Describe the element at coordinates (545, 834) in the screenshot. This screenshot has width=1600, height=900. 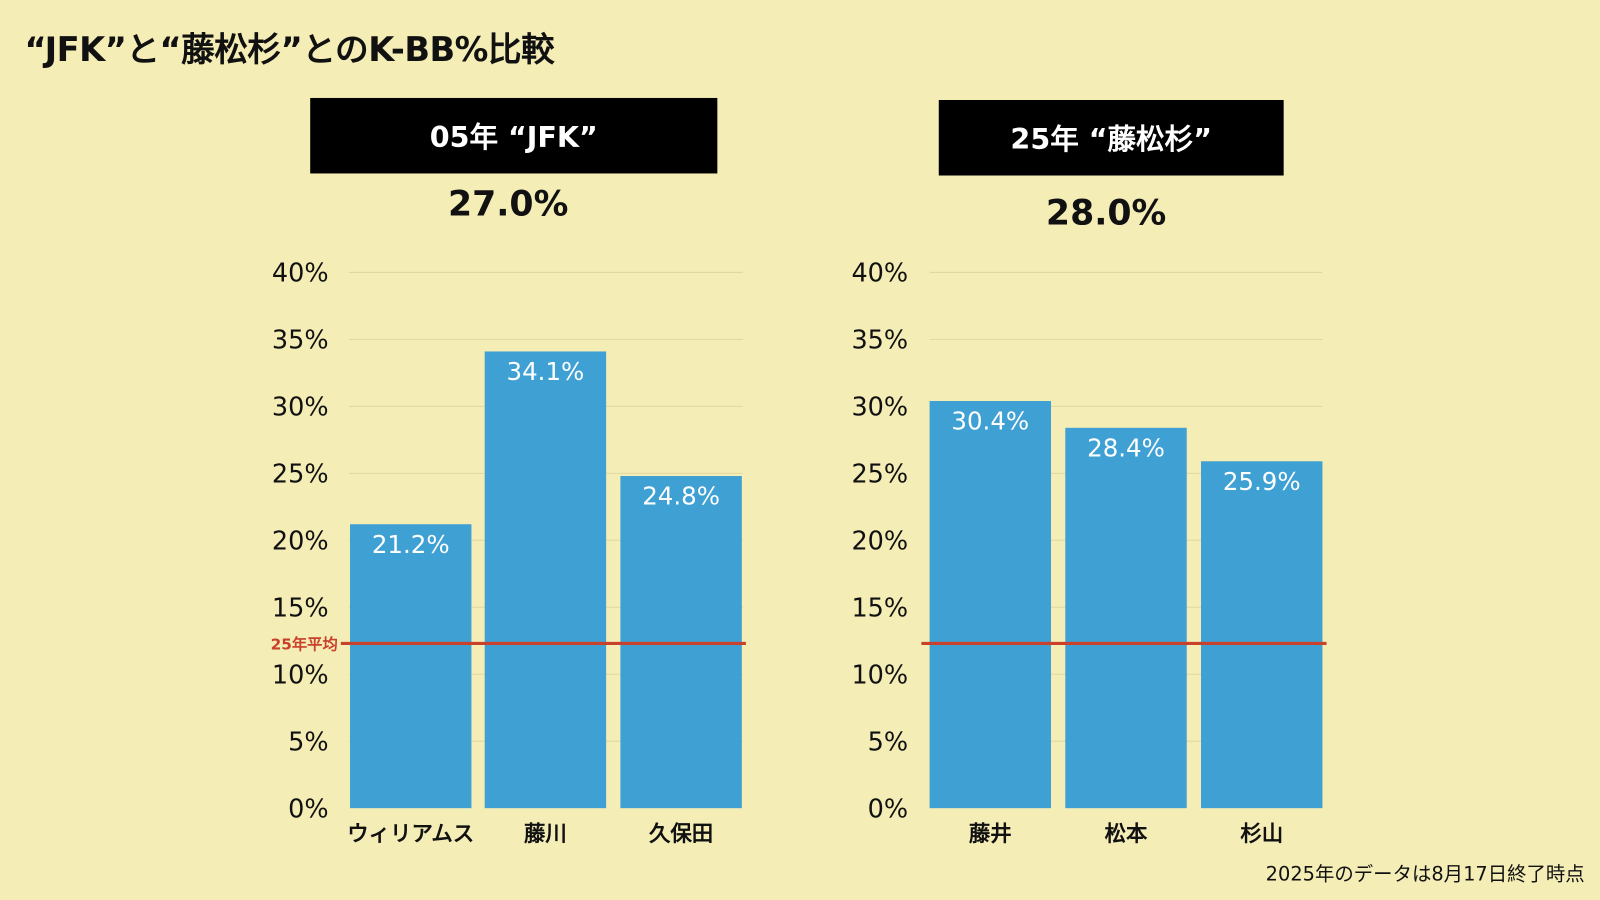
I see `x-category-label: 藤川` at that location.